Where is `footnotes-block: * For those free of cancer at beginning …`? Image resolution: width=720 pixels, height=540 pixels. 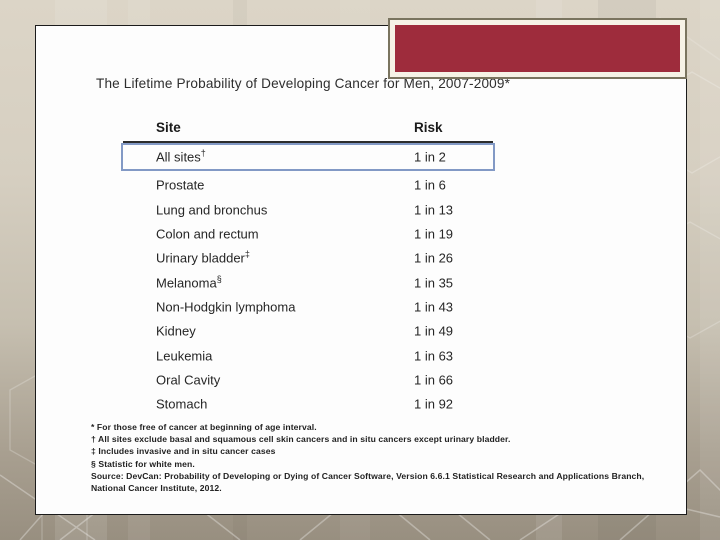
footnotes-block: * For those free of cancer at beginning … is located at coordinates (369, 457).